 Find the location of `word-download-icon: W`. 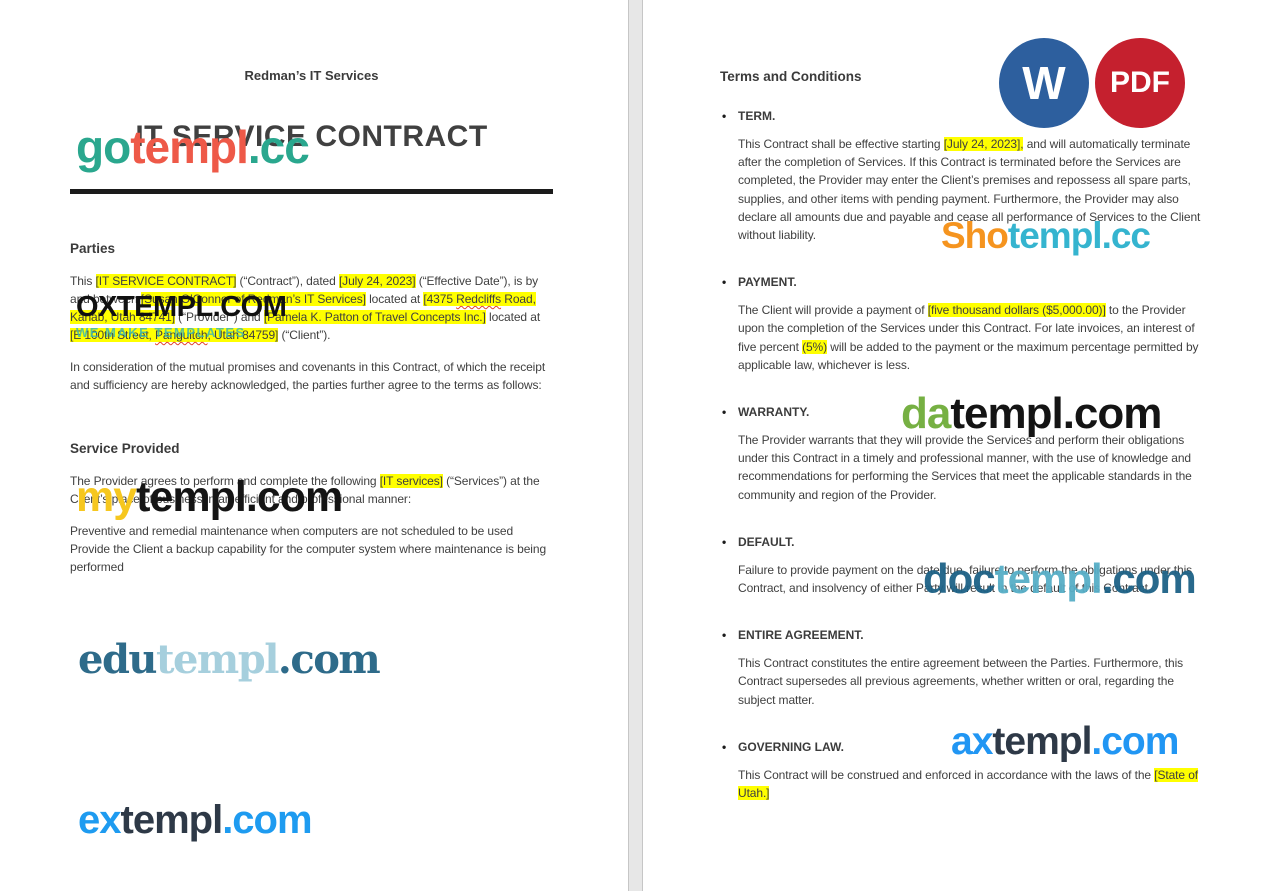

word-download-icon: W is located at coordinates (1044, 83).